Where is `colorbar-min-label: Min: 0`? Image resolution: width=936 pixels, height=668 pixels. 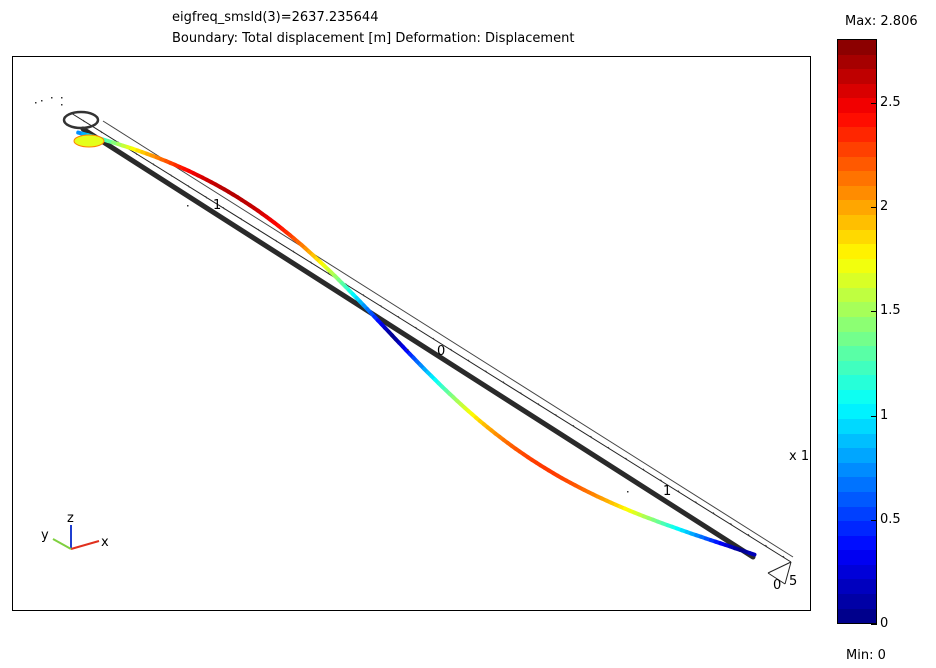
colorbar-min-label: Min: 0 is located at coordinates (866, 655).